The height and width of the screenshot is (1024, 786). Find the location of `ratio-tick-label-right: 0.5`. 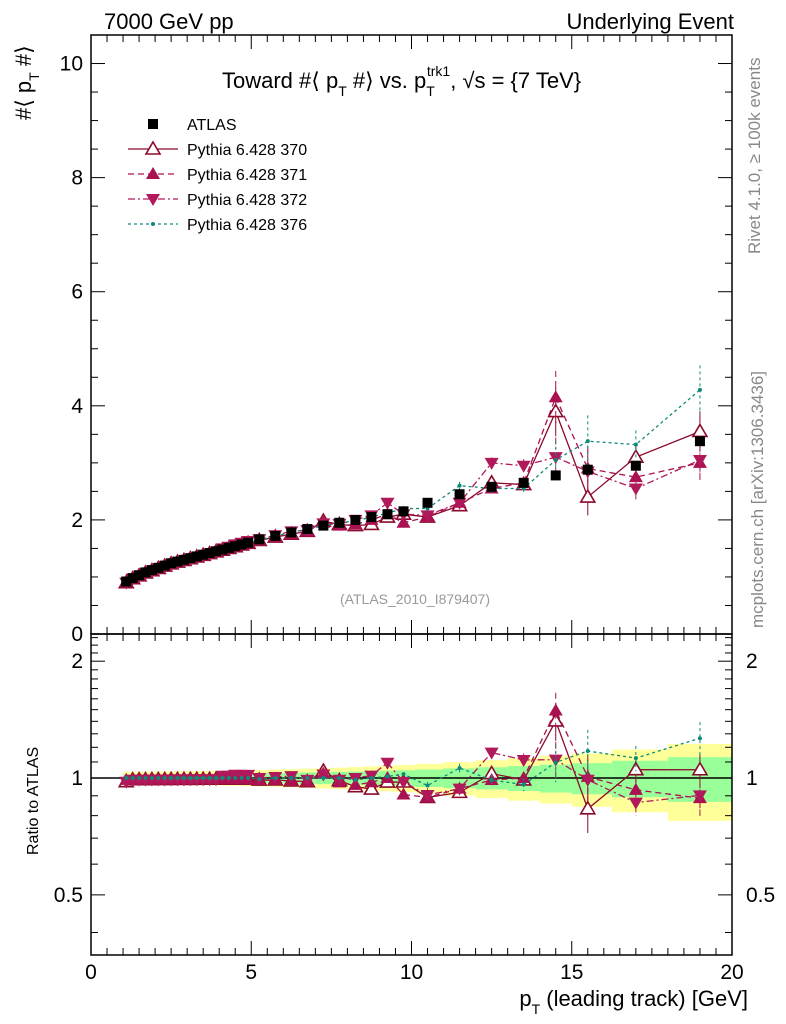

ratio-tick-label-right: 0.5 is located at coordinates (760, 895).